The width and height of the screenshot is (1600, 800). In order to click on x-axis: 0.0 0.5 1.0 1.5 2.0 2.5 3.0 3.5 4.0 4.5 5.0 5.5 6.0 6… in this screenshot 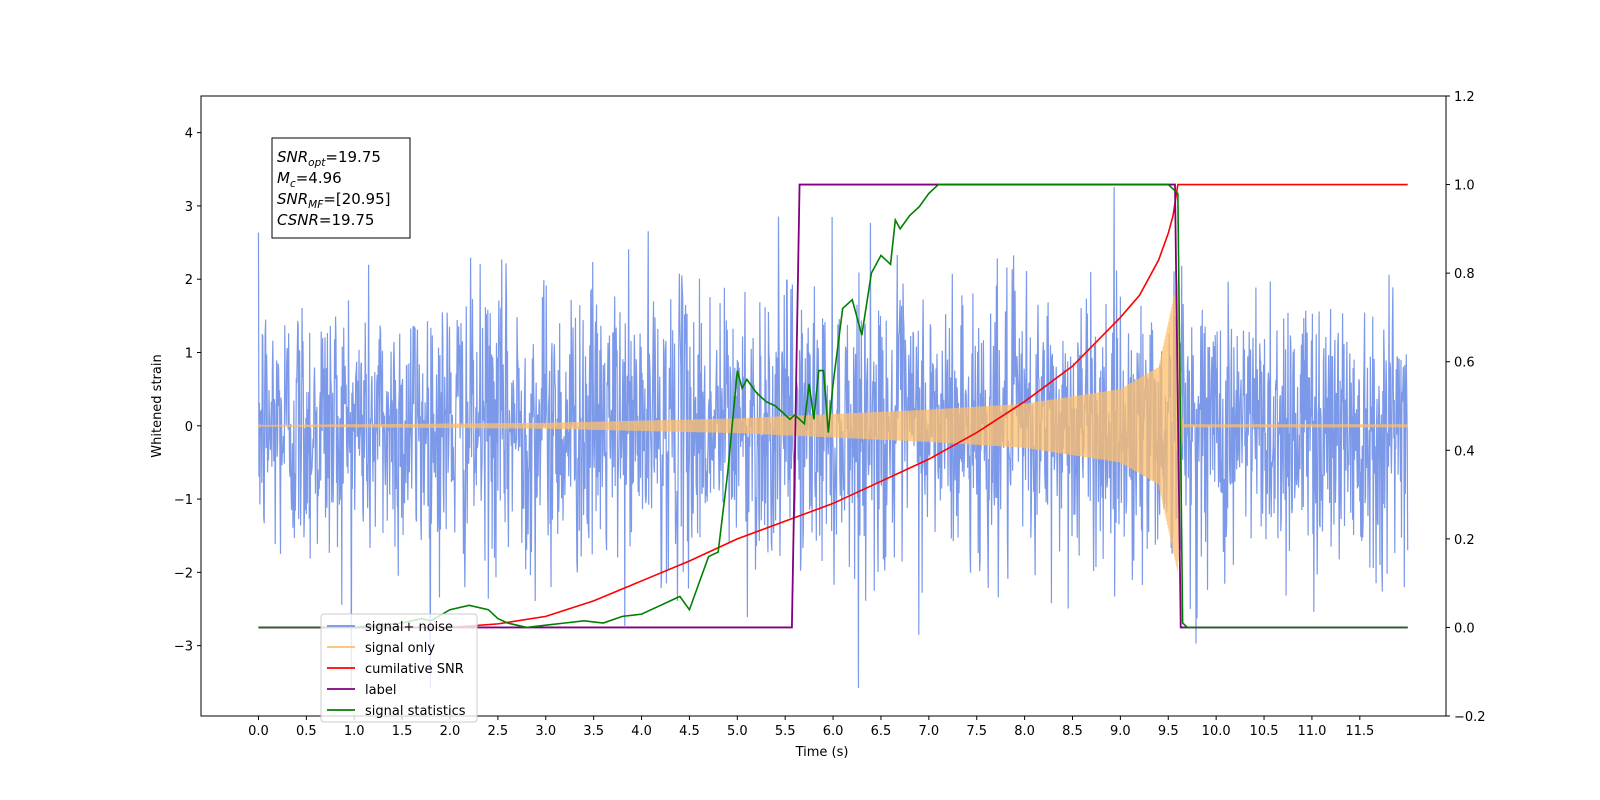, I will do `click(811, 727)`.